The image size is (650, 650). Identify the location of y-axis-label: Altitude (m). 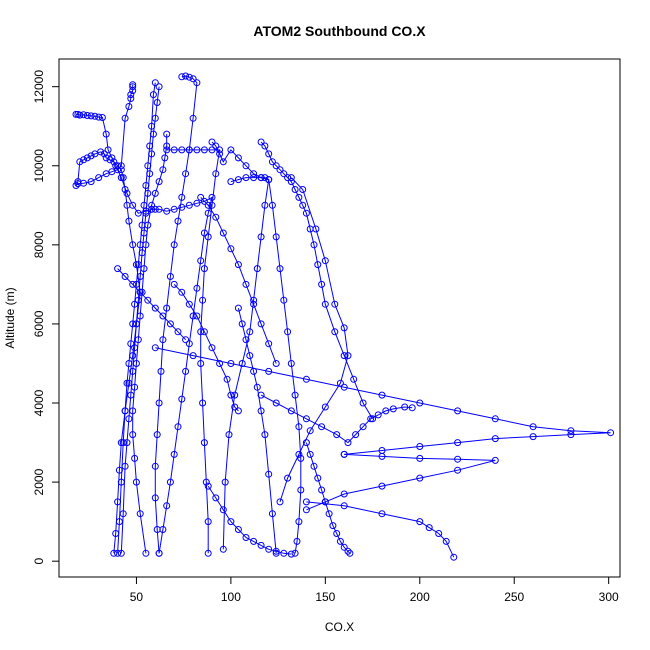
(10, 317).